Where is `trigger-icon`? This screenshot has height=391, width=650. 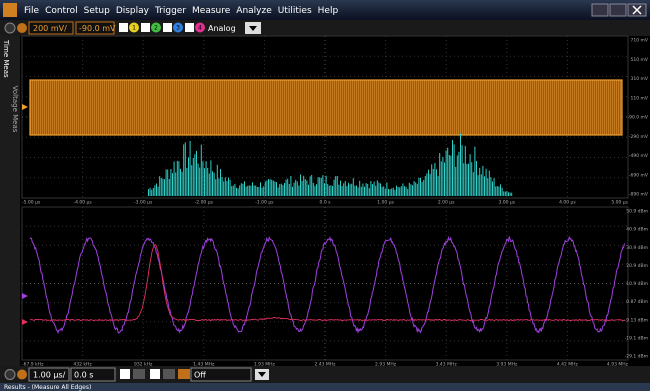 trigger-icon is located at coordinates (184, 374).